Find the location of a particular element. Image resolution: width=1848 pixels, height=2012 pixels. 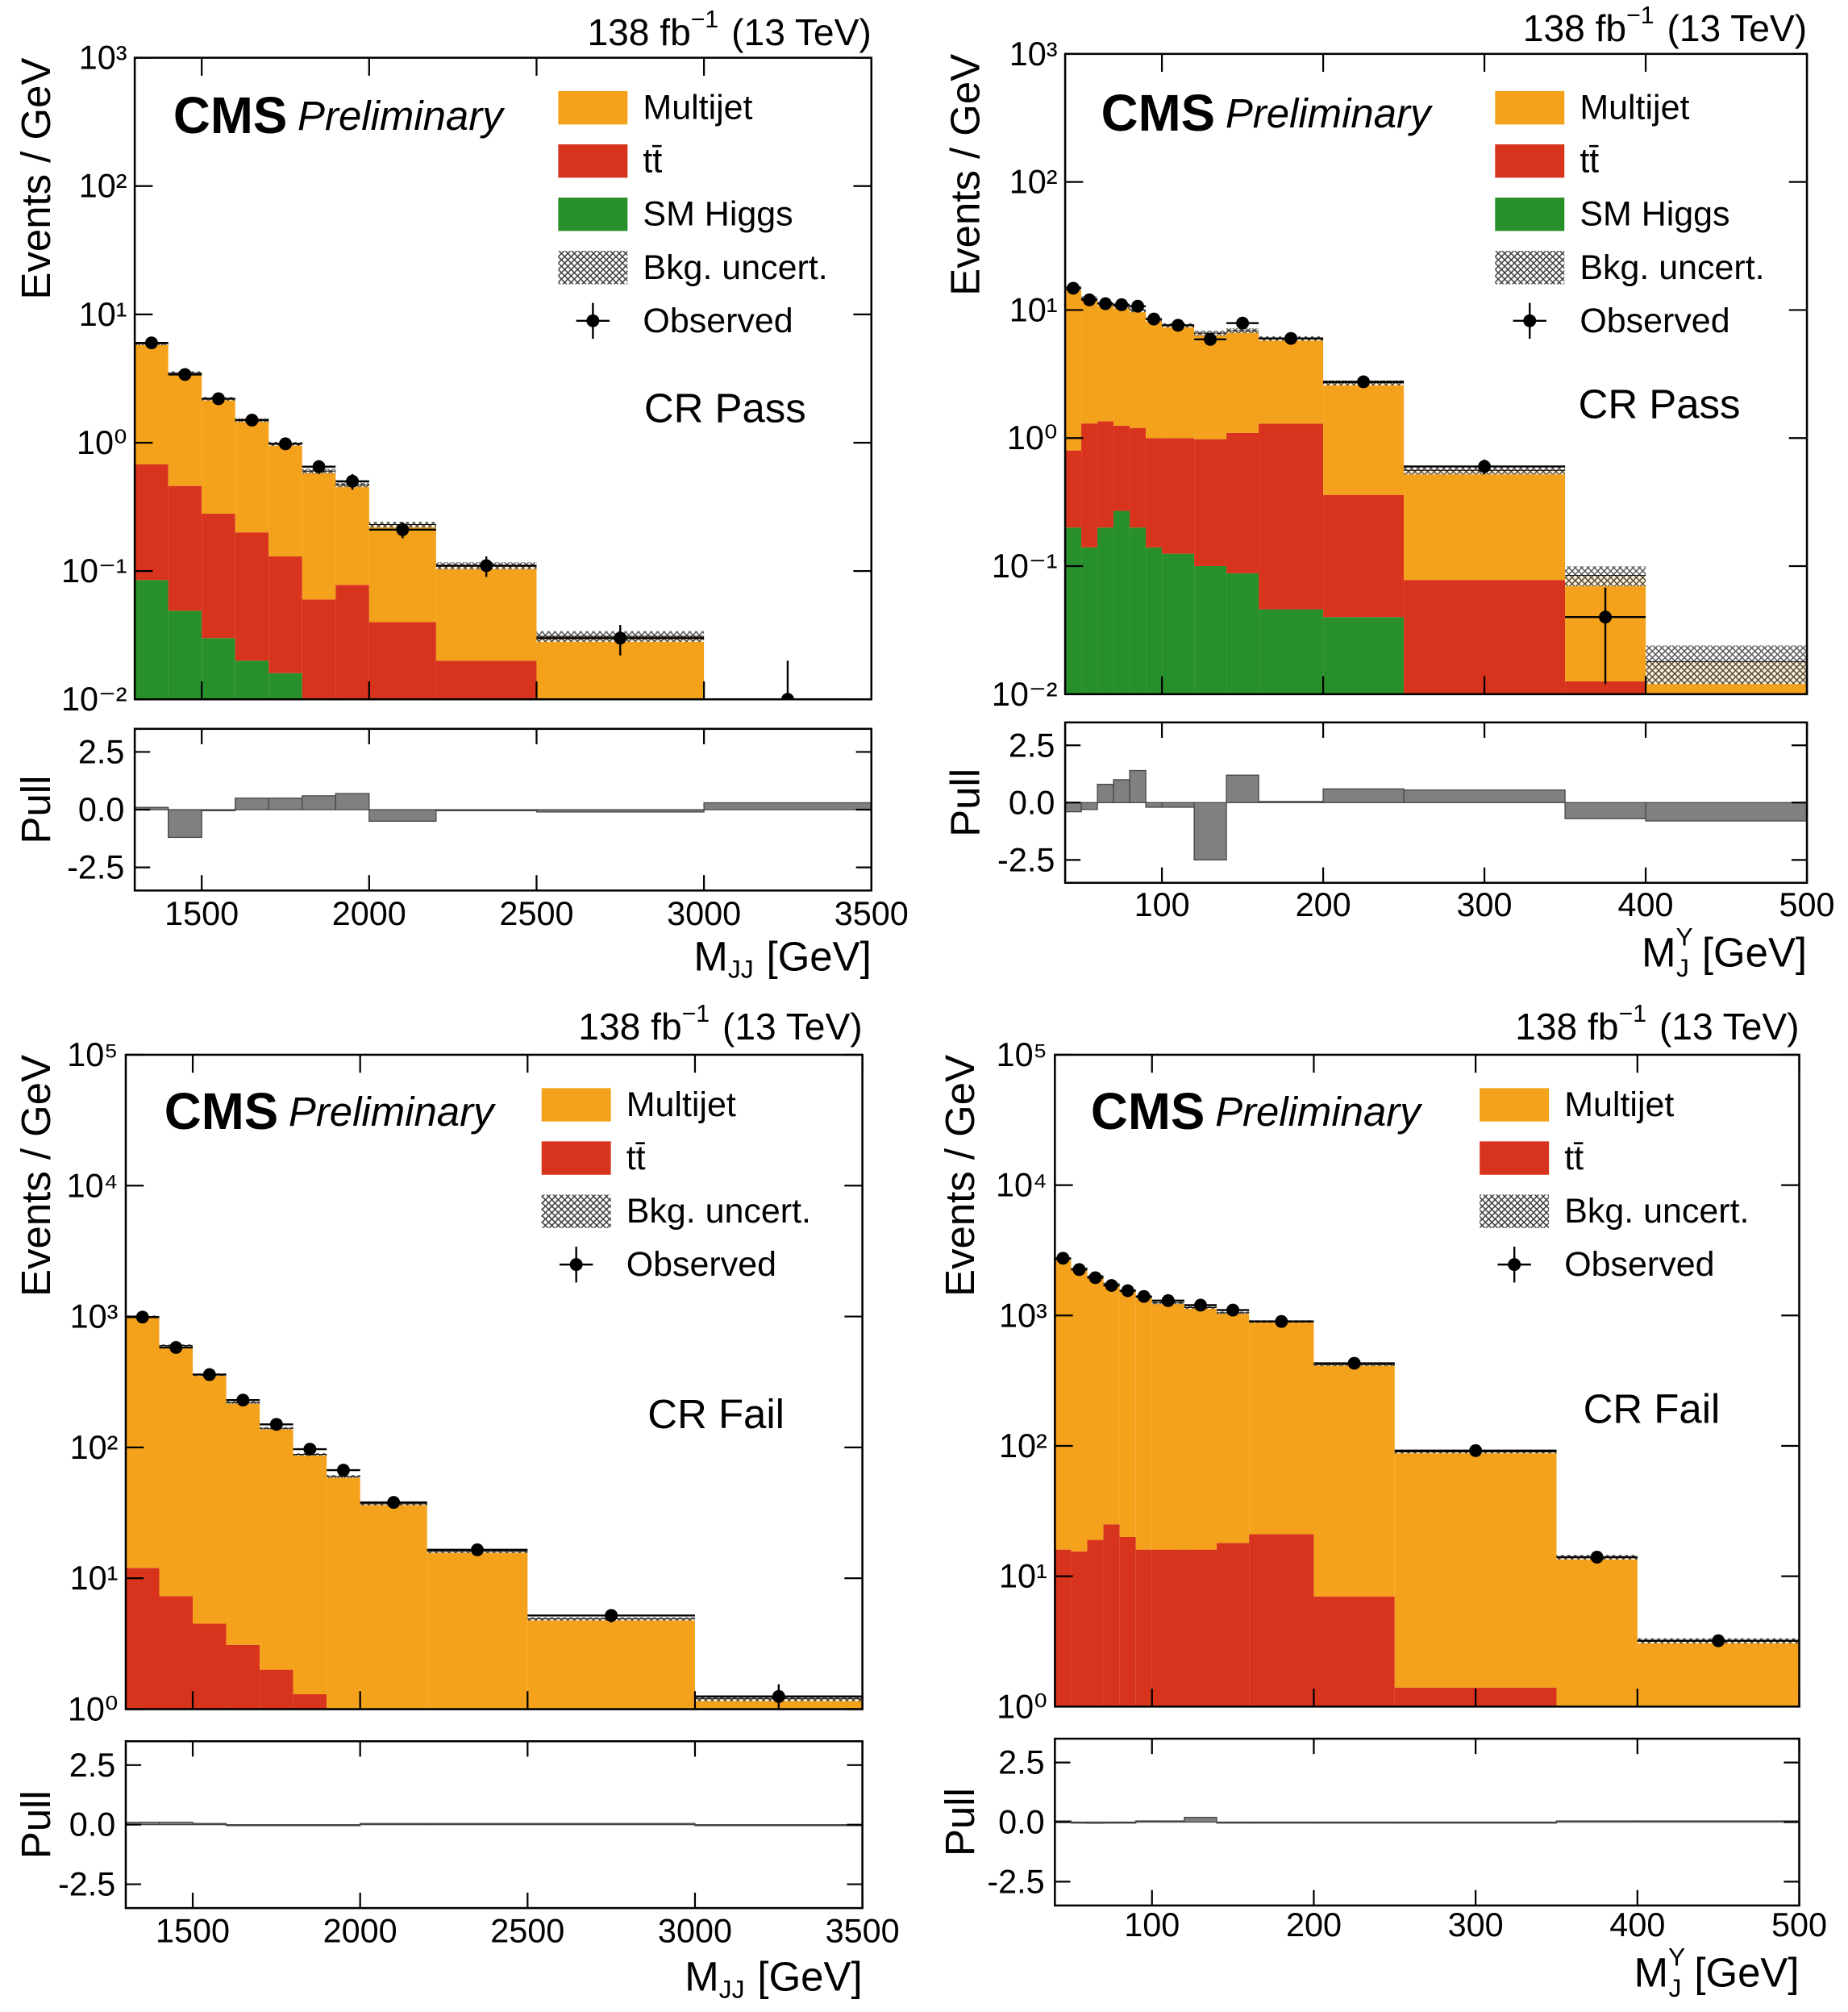

legend-marker is located at coordinates (593, 320).